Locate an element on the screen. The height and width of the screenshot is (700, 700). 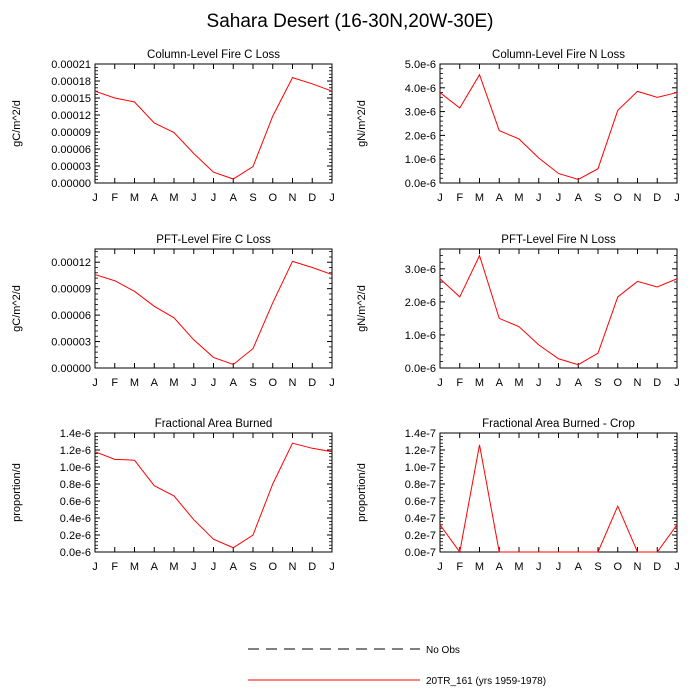
legend-label-1: No Obs is located at coordinates (443, 650).